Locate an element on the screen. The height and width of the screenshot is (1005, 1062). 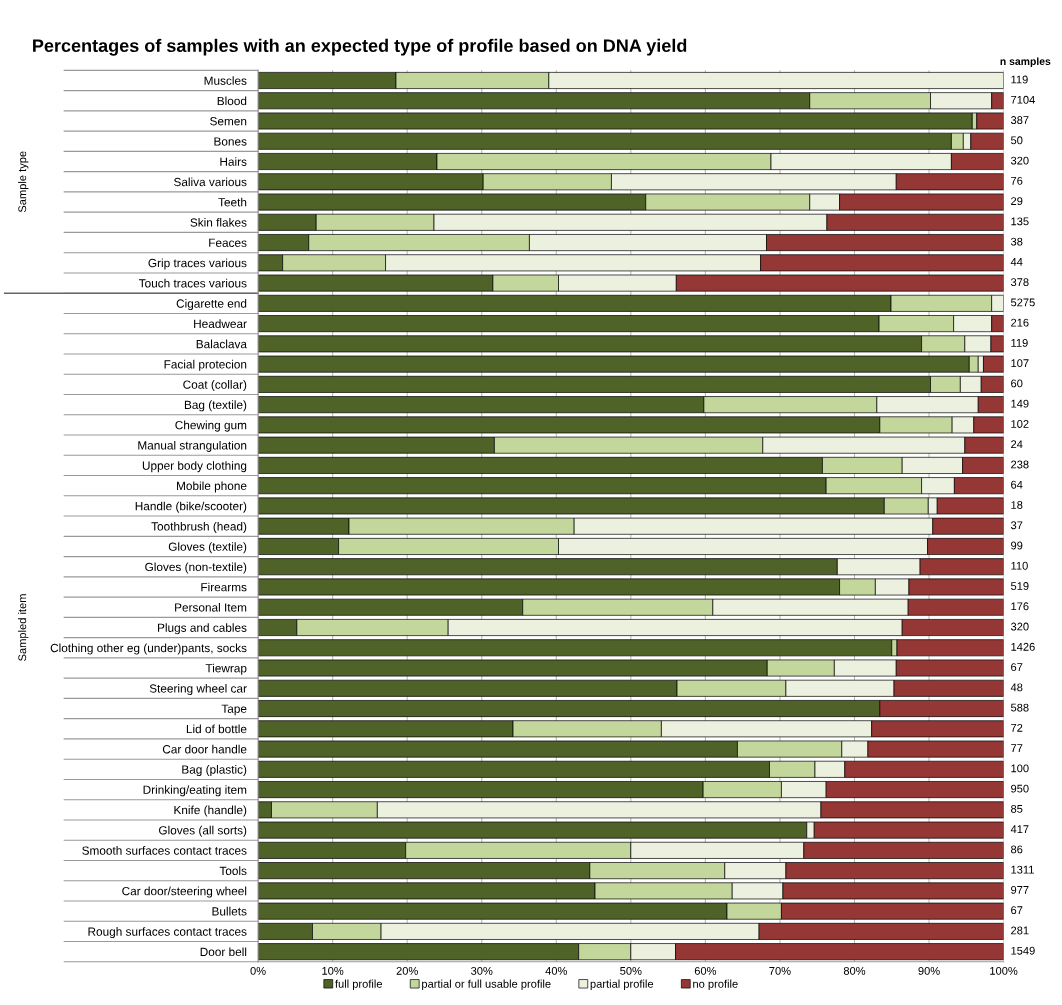
y-tick-label: Toothbrush (head) is located at coordinates (199, 527).